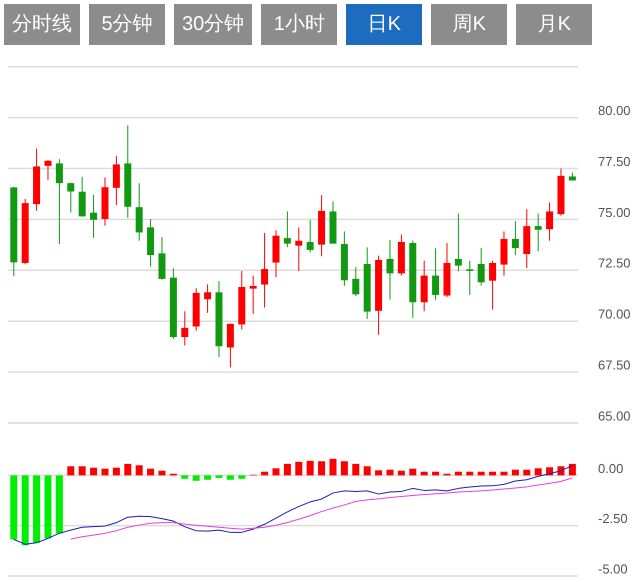  Describe the element at coordinates (614, 110) in the screenshot. I see `y-tick-label: 80.00` at that location.